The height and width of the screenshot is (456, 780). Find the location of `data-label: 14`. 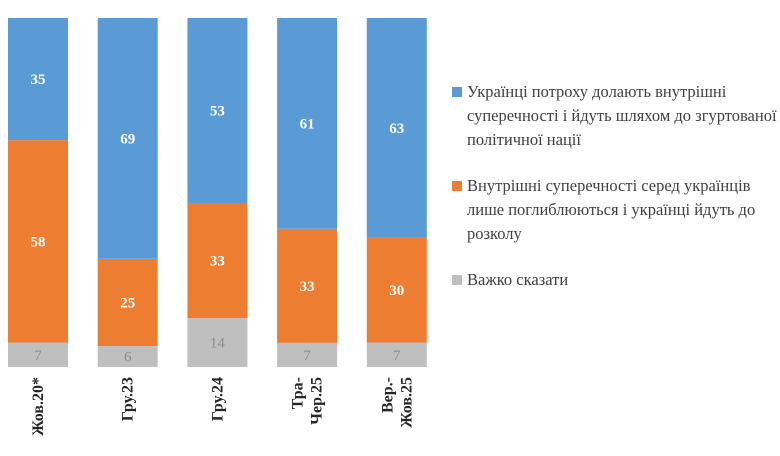

data-label: 14 is located at coordinates (218, 344).